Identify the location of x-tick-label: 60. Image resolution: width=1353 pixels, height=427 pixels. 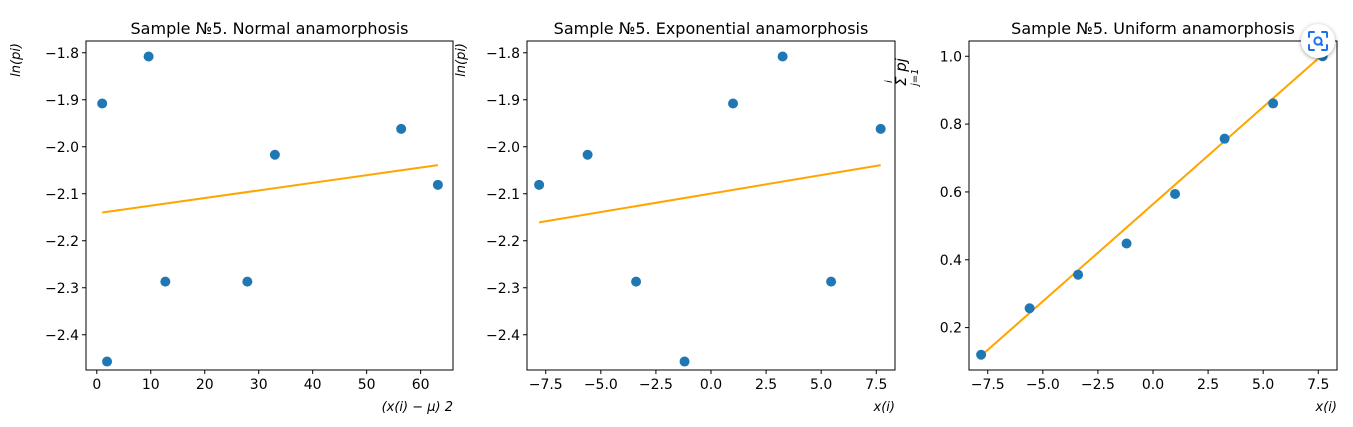
(421, 385).